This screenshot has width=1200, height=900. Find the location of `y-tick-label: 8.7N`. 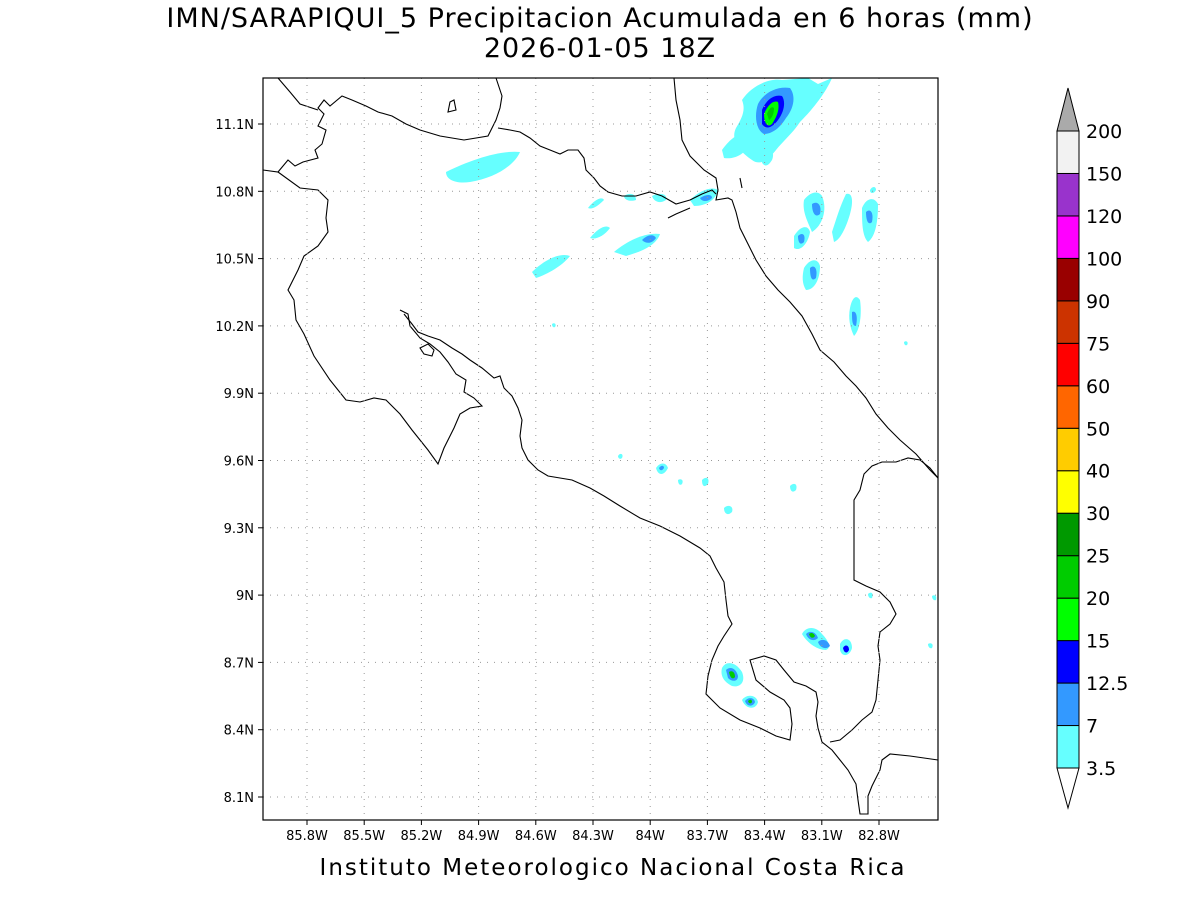

y-tick-label: 8.7N is located at coordinates (239, 663).